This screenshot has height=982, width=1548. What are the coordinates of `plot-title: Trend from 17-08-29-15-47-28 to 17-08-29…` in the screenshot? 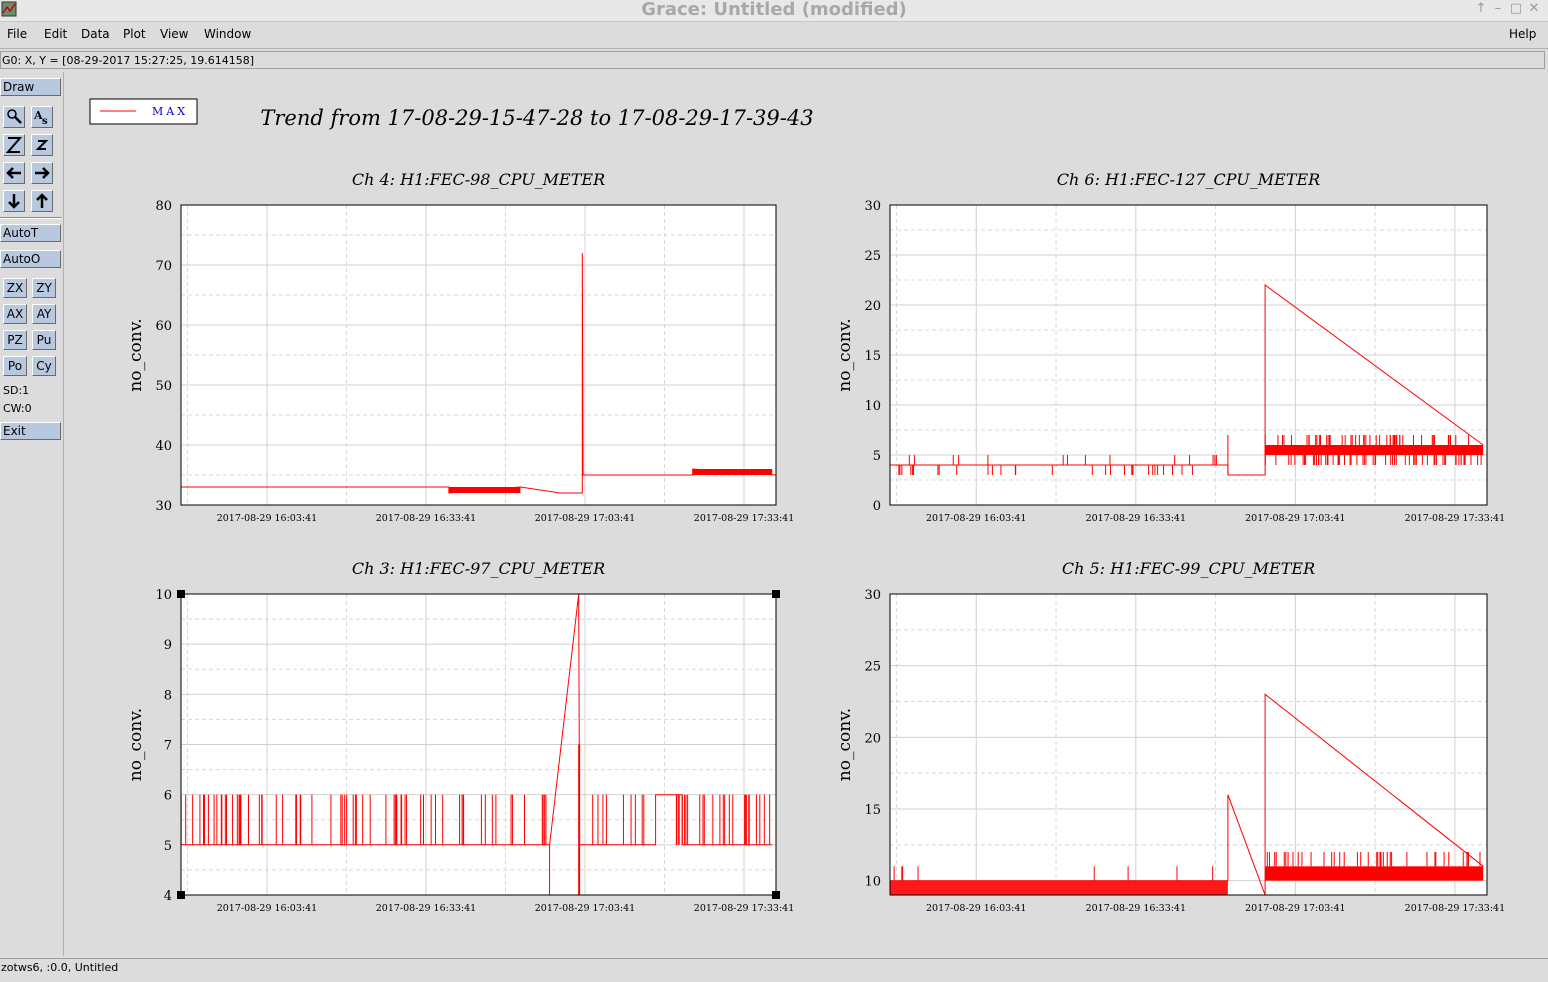 It's located at (536, 118).